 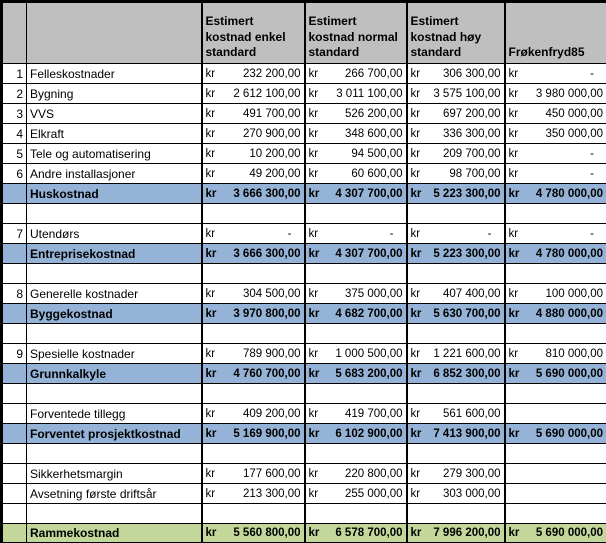 I want to click on value-cell-r12-c4: kr 100 000,00, so click(x=554, y=293).